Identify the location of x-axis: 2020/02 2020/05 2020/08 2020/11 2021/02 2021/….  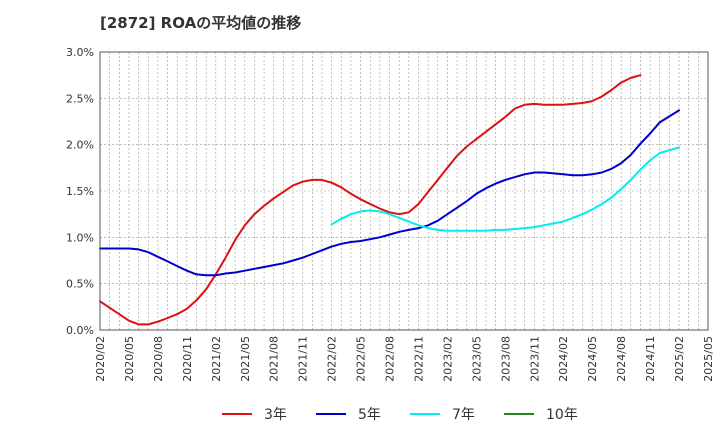
(404, 359).